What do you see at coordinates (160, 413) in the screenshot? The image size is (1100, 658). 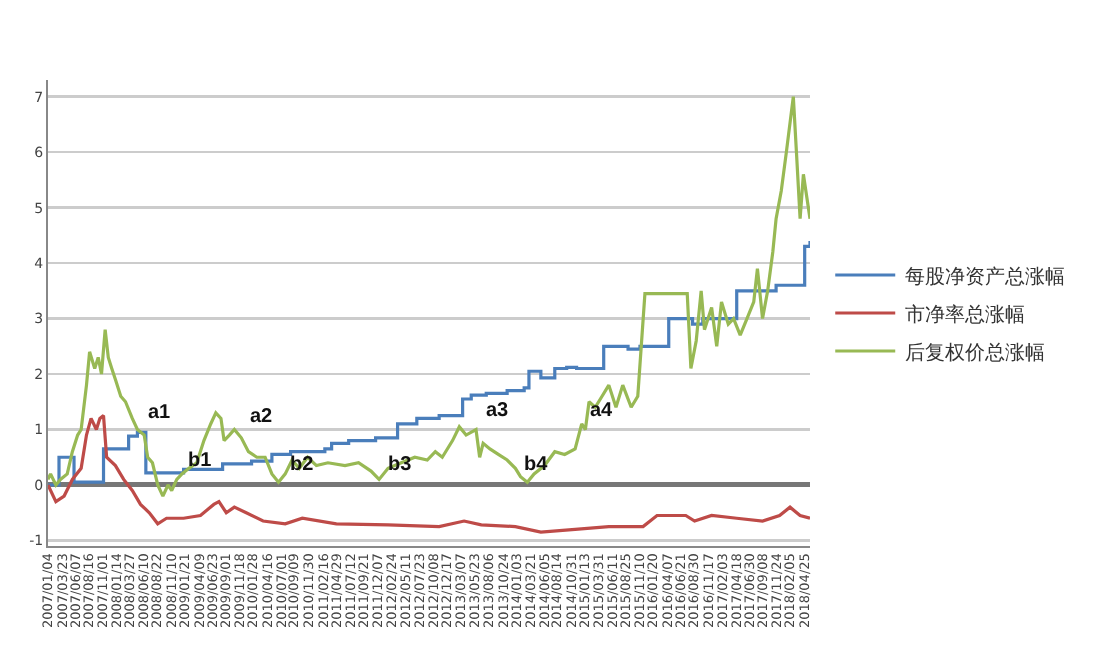 I see `annotation: a1` at bounding box center [160, 413].